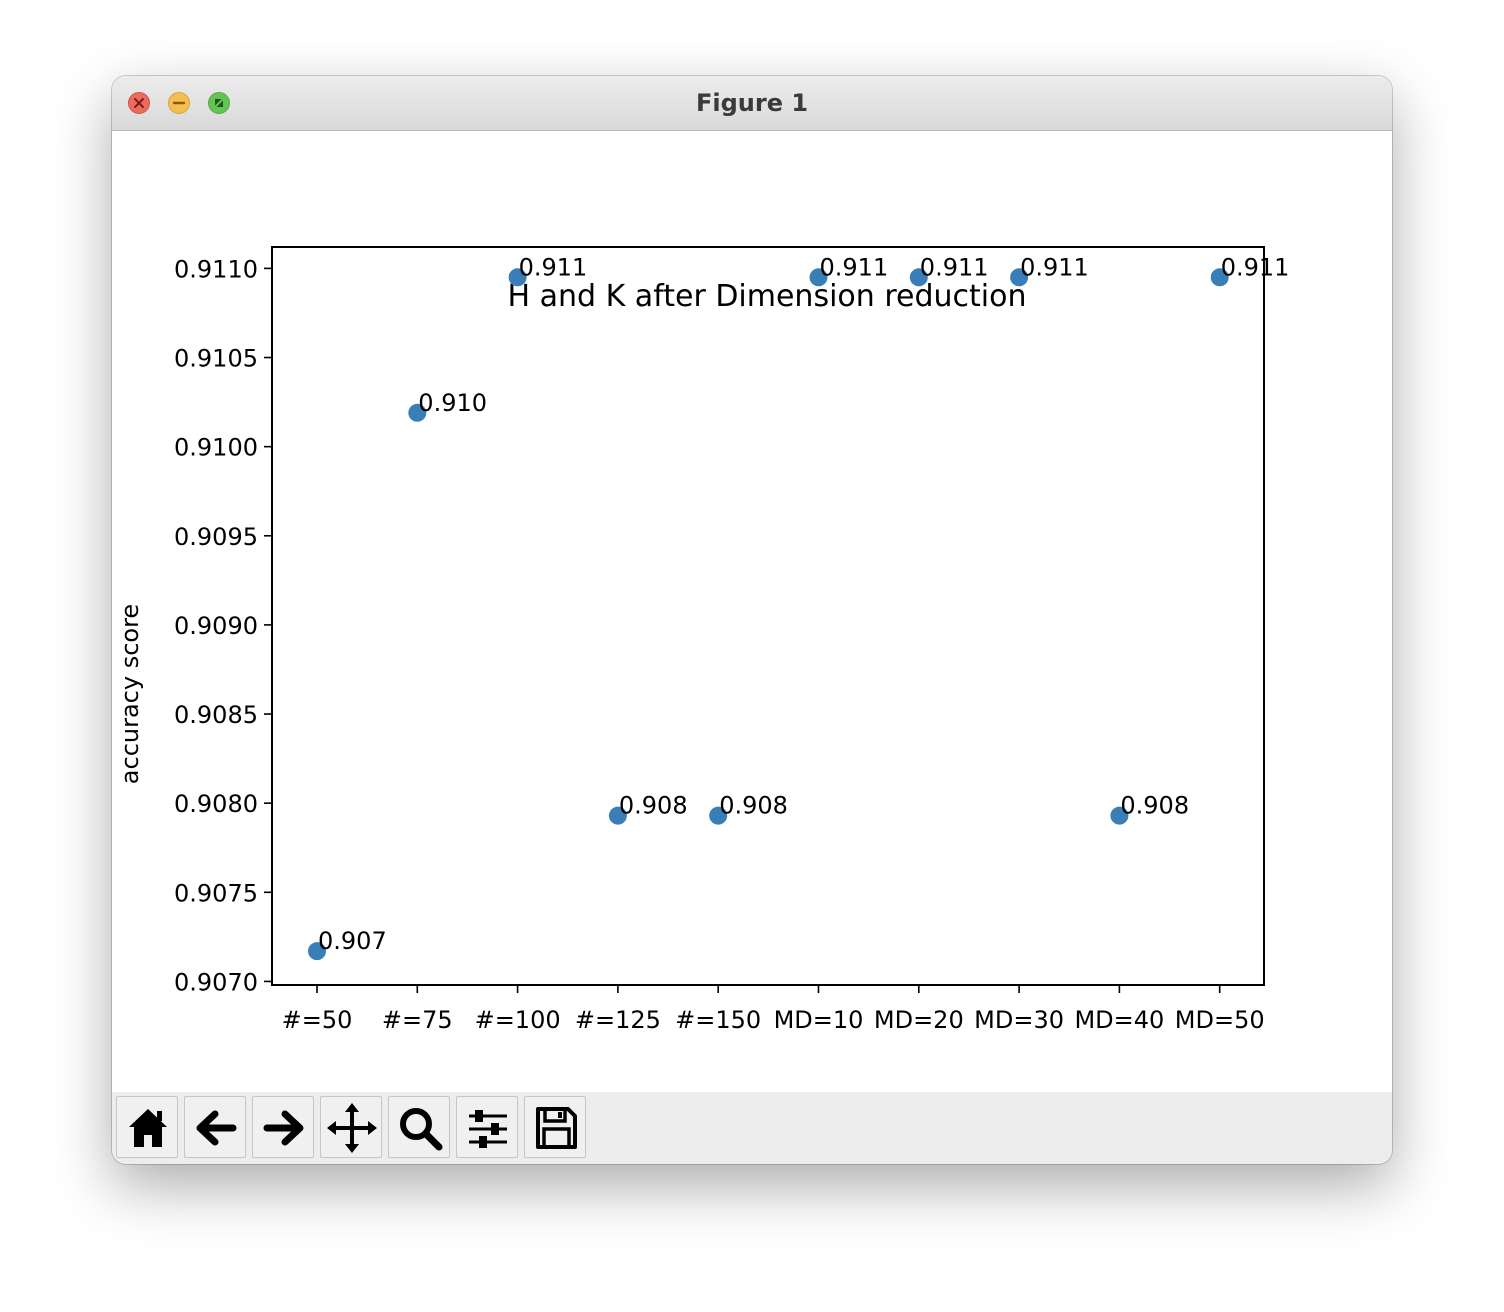  I want to click on home-icon, so click(148, 1128).